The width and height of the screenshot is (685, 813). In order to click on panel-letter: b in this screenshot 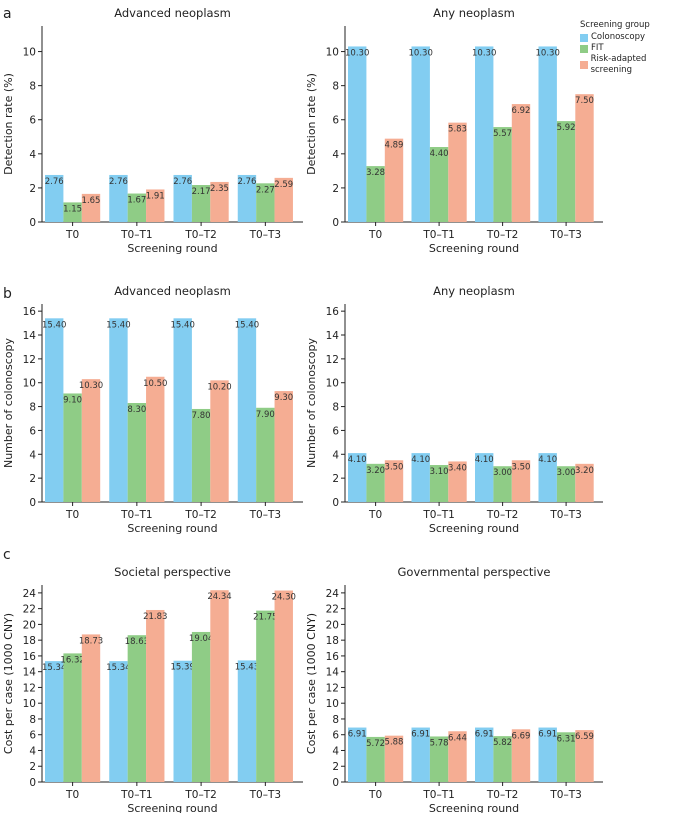, I will do `click(7, 294)`.